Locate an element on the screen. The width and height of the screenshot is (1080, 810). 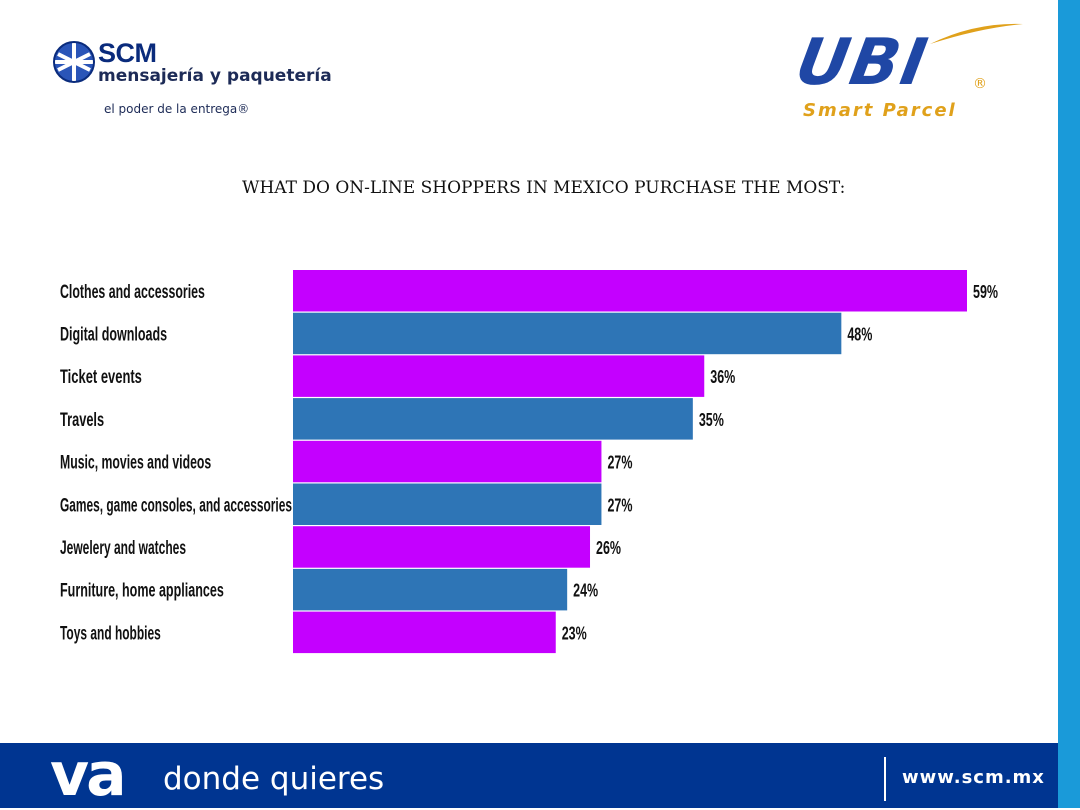
category-label-7: Jewelery and watches is located at coordinates (123, 548).